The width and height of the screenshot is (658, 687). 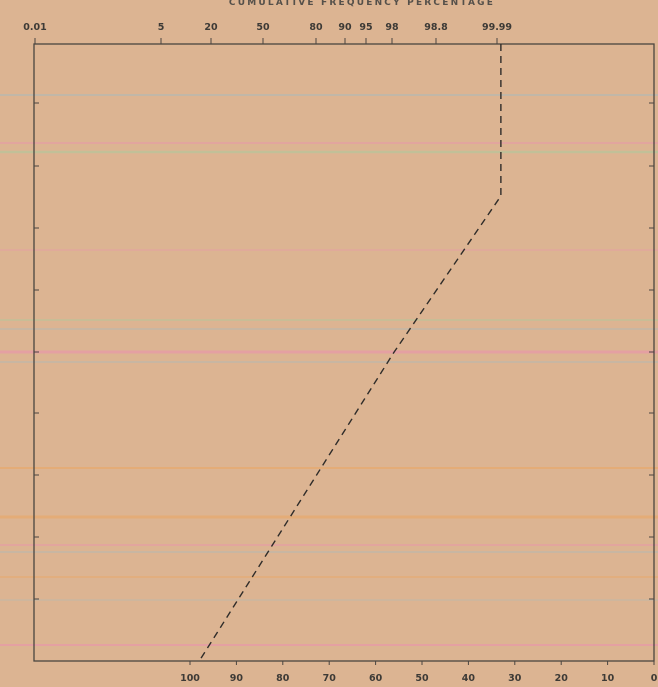 I want to click on bottom-axis-tick-label: 80, so click(x=283, y=678).